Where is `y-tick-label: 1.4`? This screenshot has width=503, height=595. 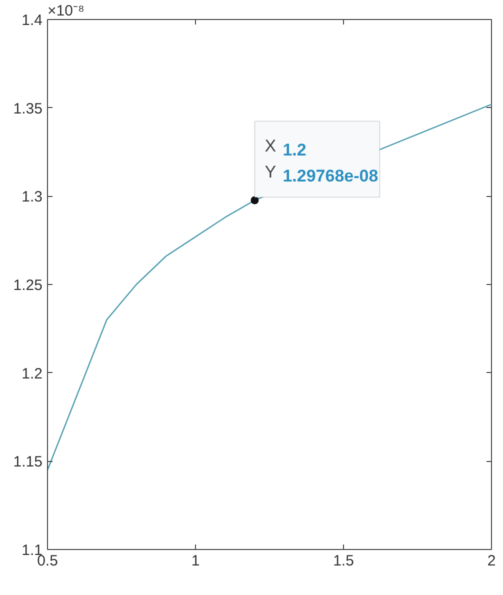 y-tick-label: 1.4 is located at coordinates (32, 20).